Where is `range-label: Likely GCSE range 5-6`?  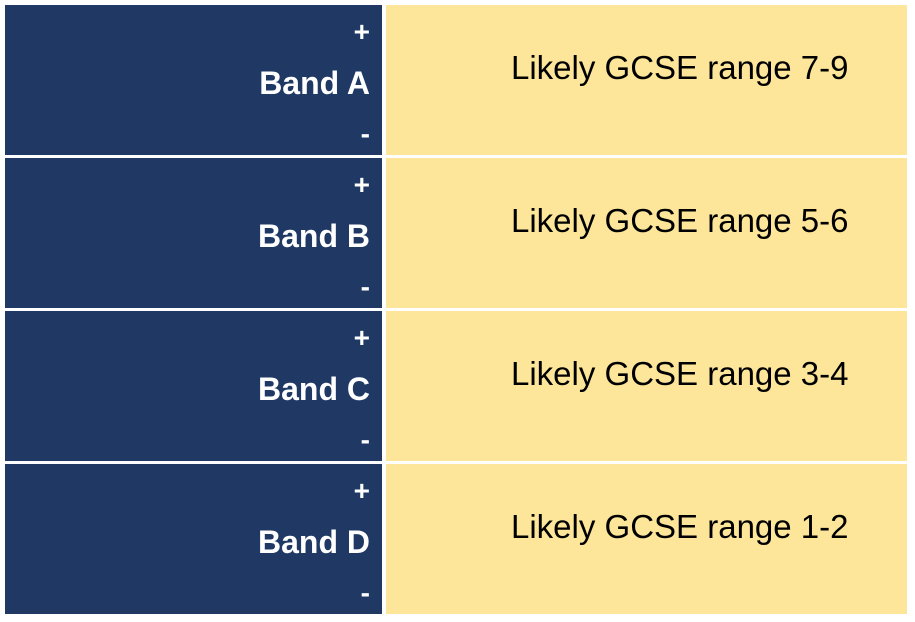
range-label: Likely GCSE range 5-6 is located at coordinates (680, 220).